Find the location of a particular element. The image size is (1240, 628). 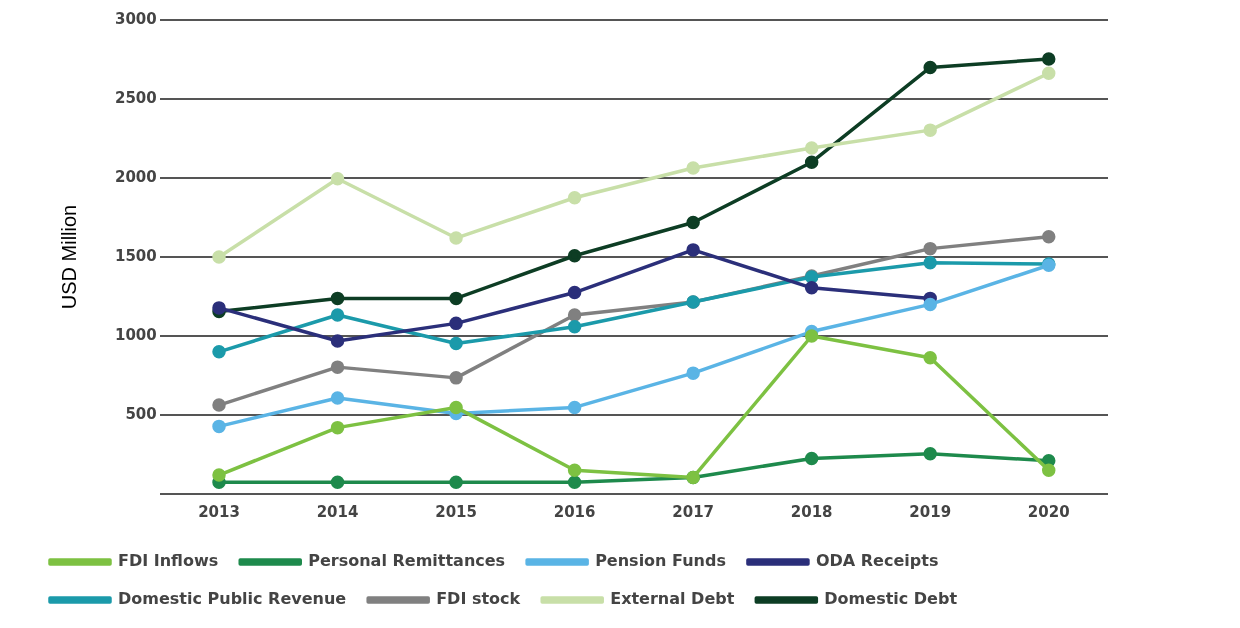

y-tick-label: 1500 is located at coordinates (136, 255).